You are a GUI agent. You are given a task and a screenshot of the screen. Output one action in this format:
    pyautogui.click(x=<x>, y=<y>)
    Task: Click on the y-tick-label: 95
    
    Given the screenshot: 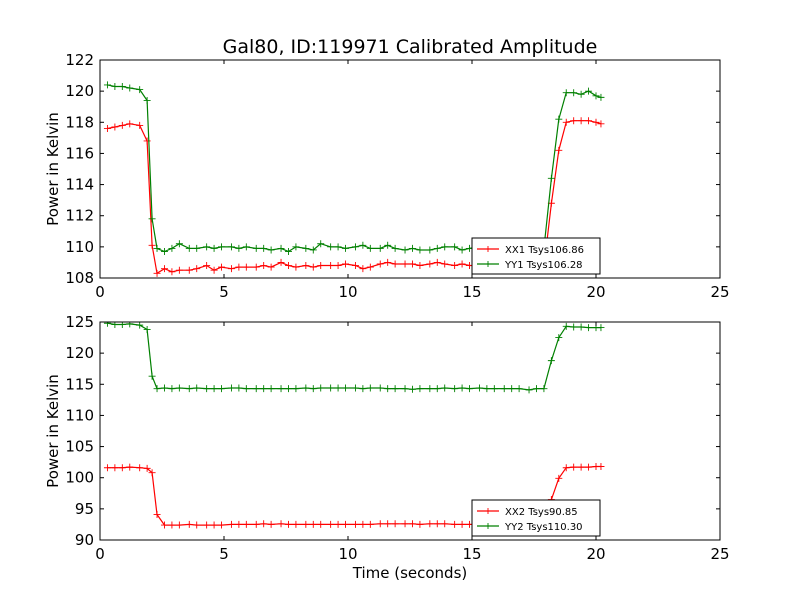 What is the action you would take?
    pyautogui.click(x=84, y=509)
    